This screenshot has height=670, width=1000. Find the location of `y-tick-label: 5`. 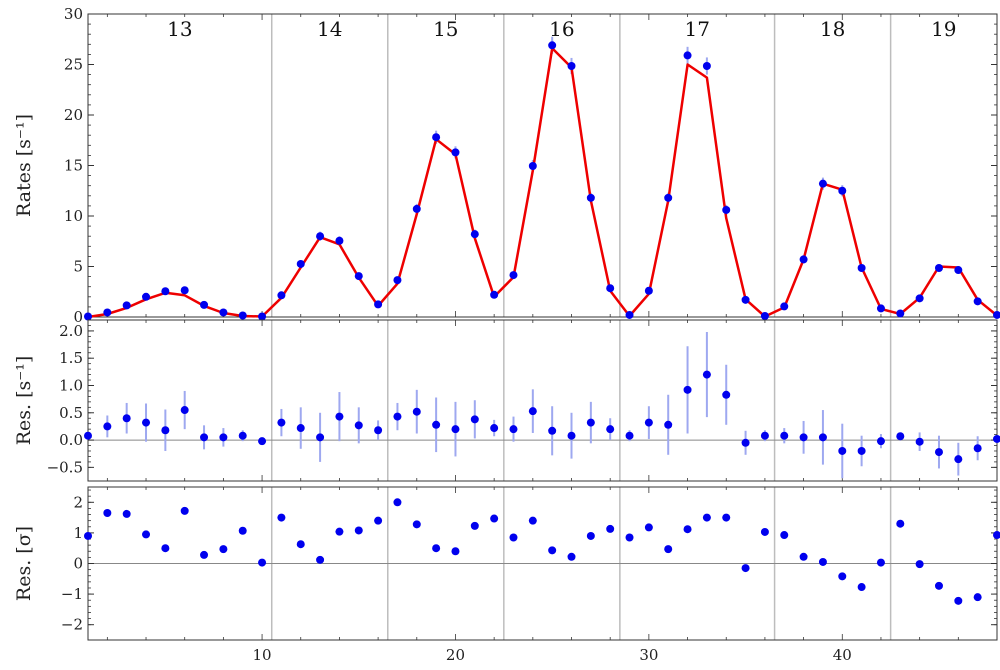

y-tick-label: 5 is located at coordinates (78, 267).